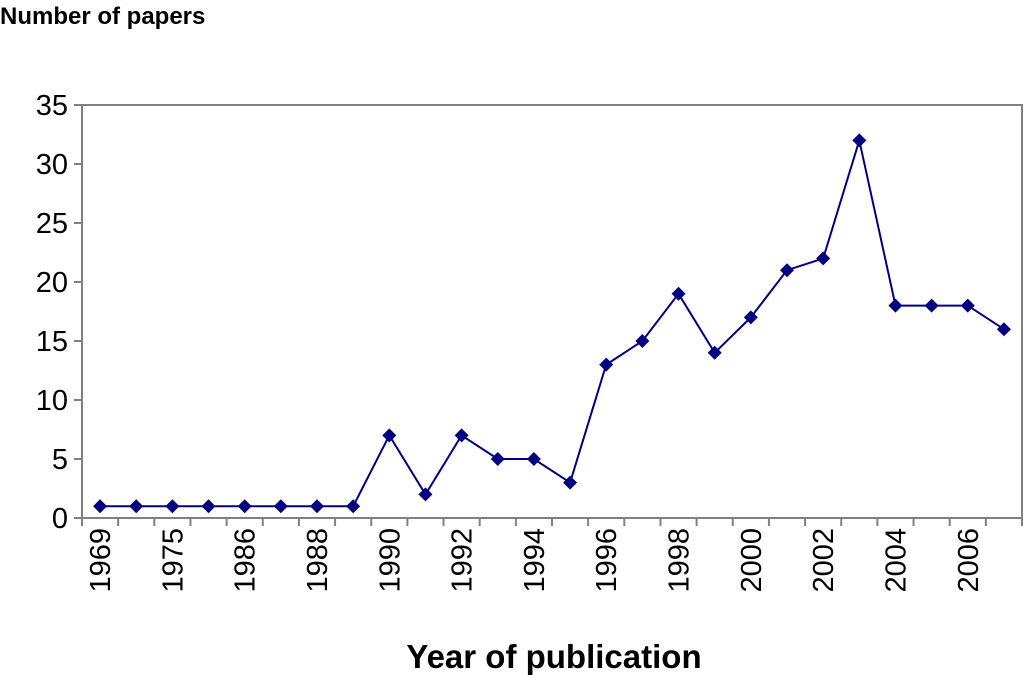 The image size is (1024, 675). Describe the element at coordinates (52, 283) in the screenshot. I see `y-tick-label: 20` at that location.